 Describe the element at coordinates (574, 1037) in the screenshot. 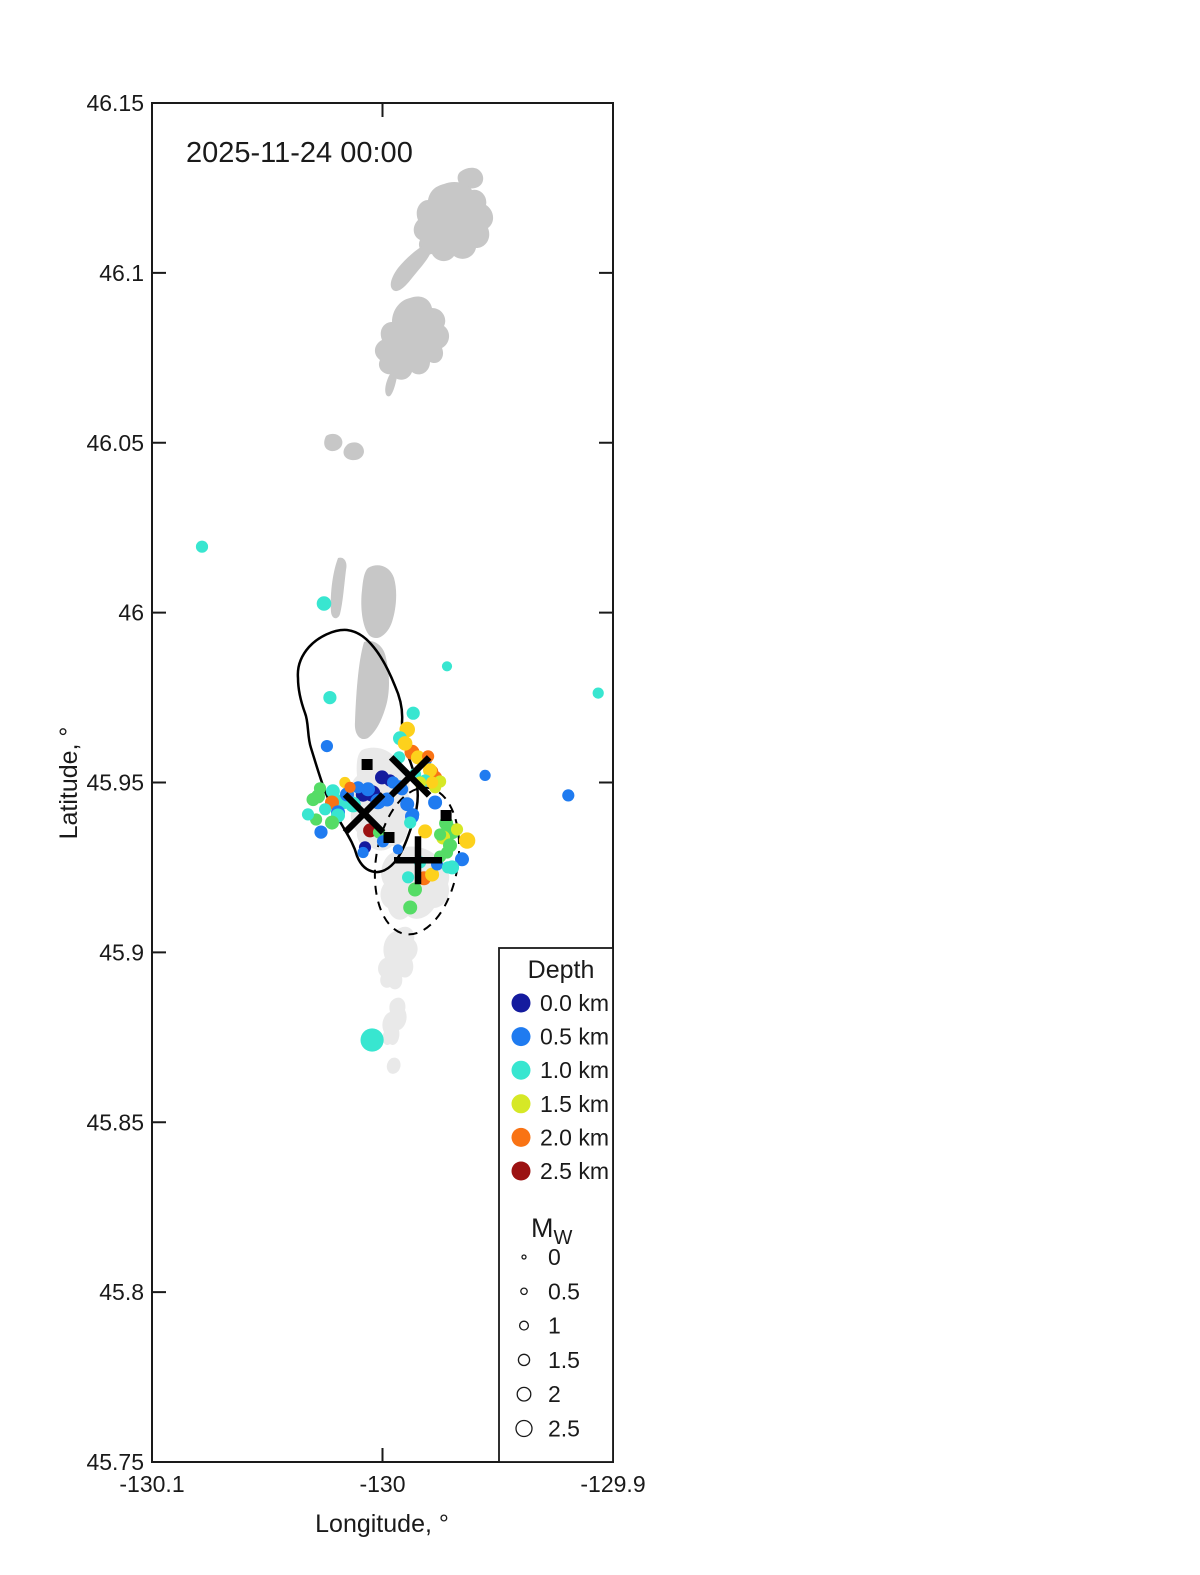

I see `legend-depth-label: 0.5 km` at that location.